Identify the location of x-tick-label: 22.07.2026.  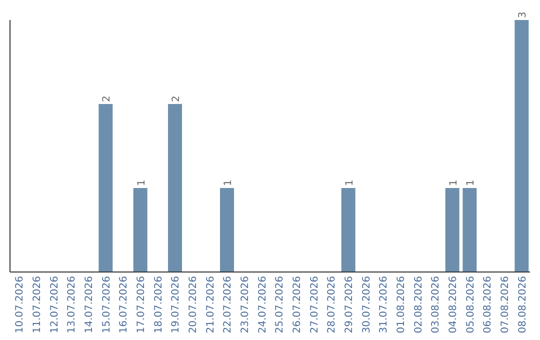
(228, 305).